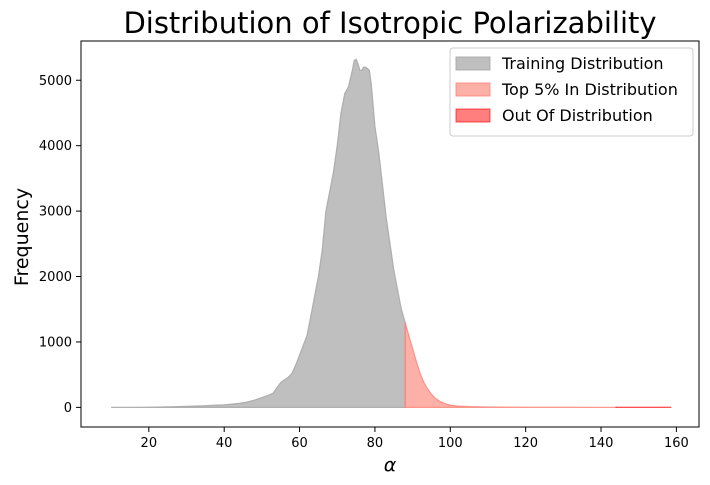 The height and width of the screenshot is (485, 710). Describe the element at coordinates (149, 443) in the screenshot. I see `x-tick-label: 20` at that location.